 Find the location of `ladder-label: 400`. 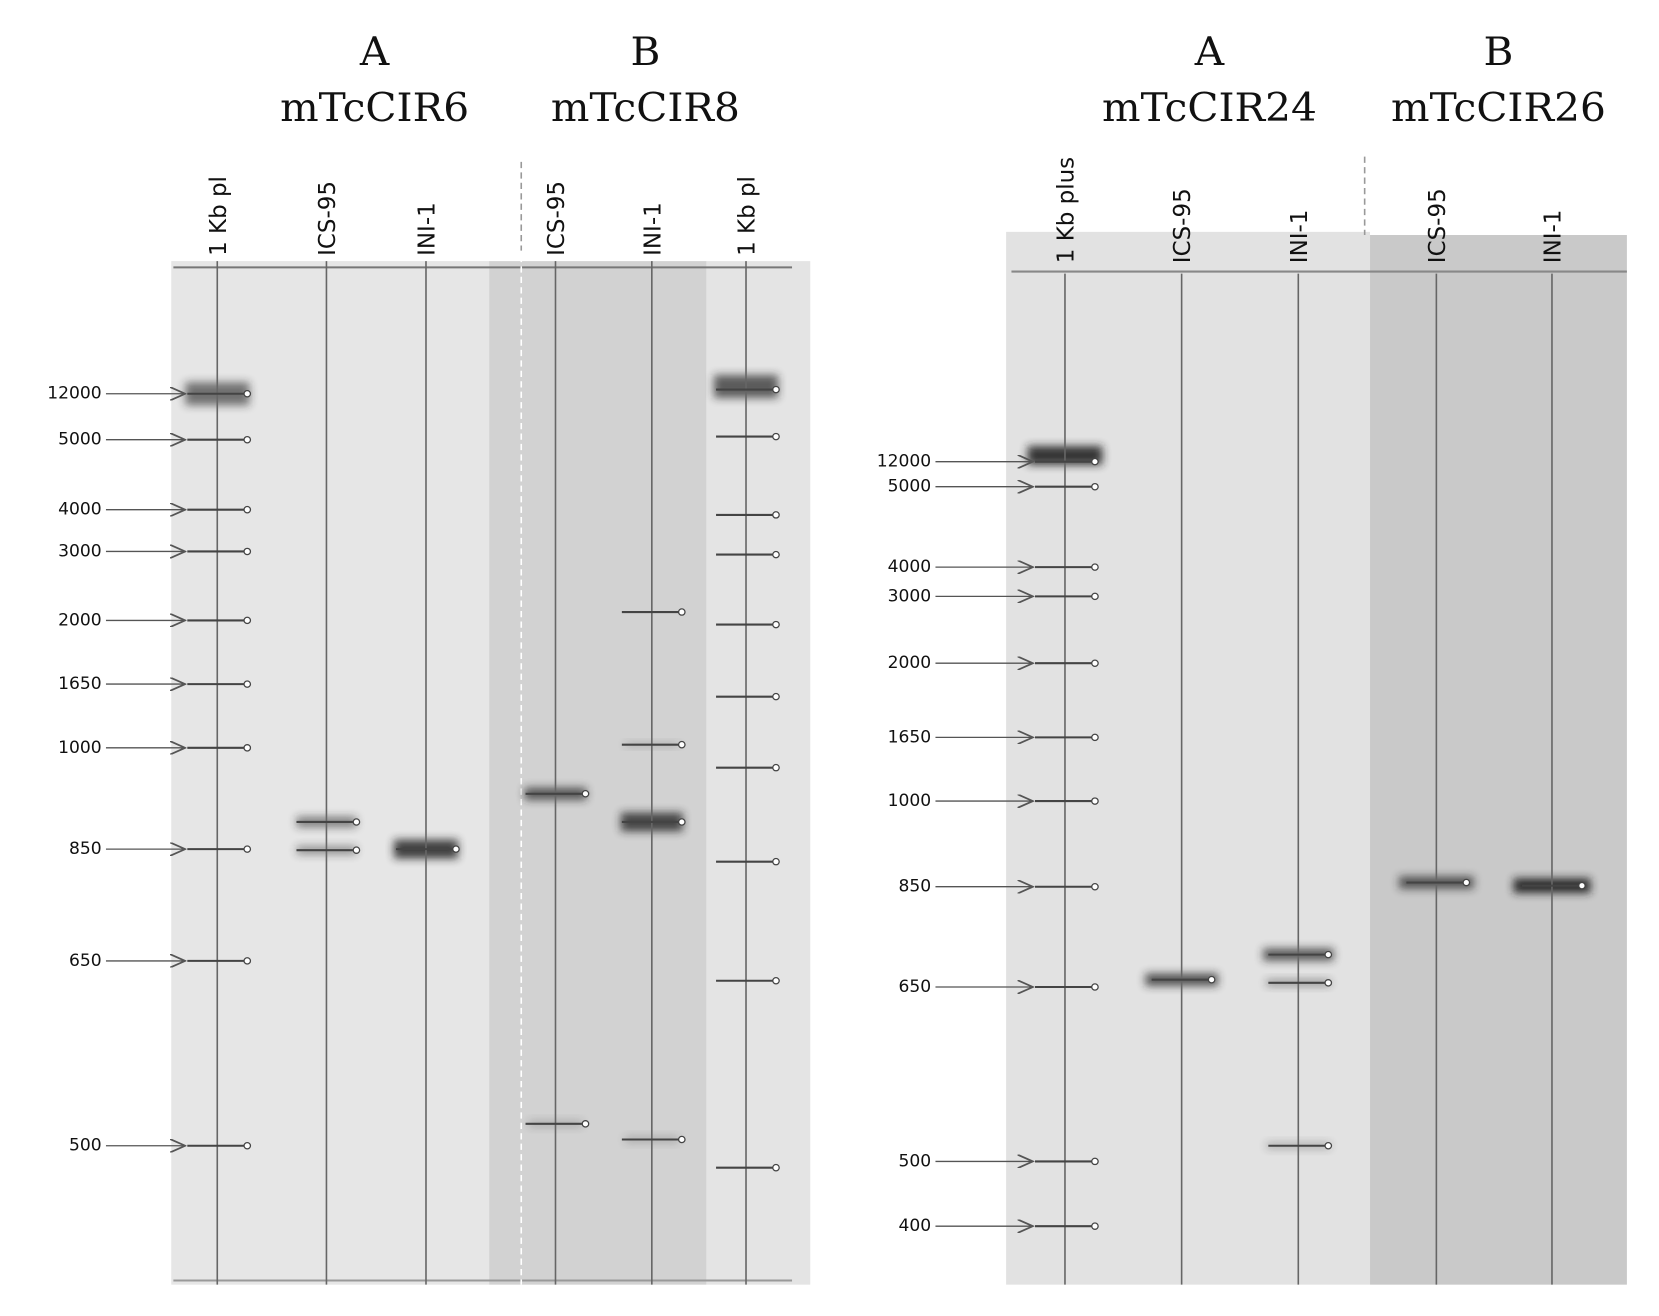

ladder-label: 400 is located at coordinates (915, 1225).